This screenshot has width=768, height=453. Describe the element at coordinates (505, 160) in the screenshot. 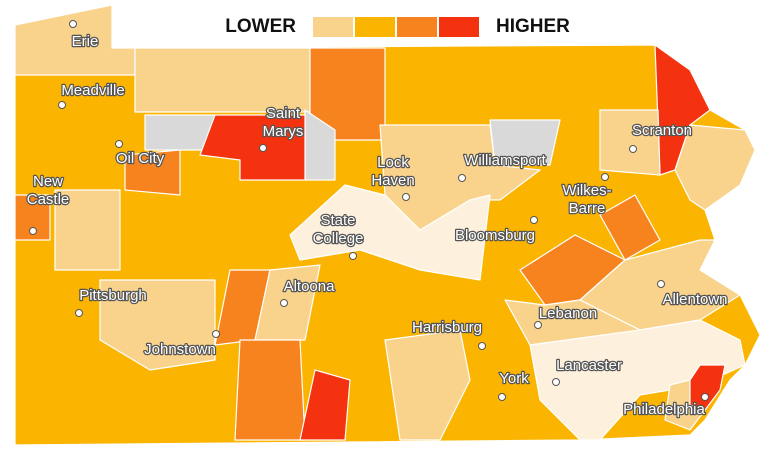

I see `city-label: Williamsport` at that location.